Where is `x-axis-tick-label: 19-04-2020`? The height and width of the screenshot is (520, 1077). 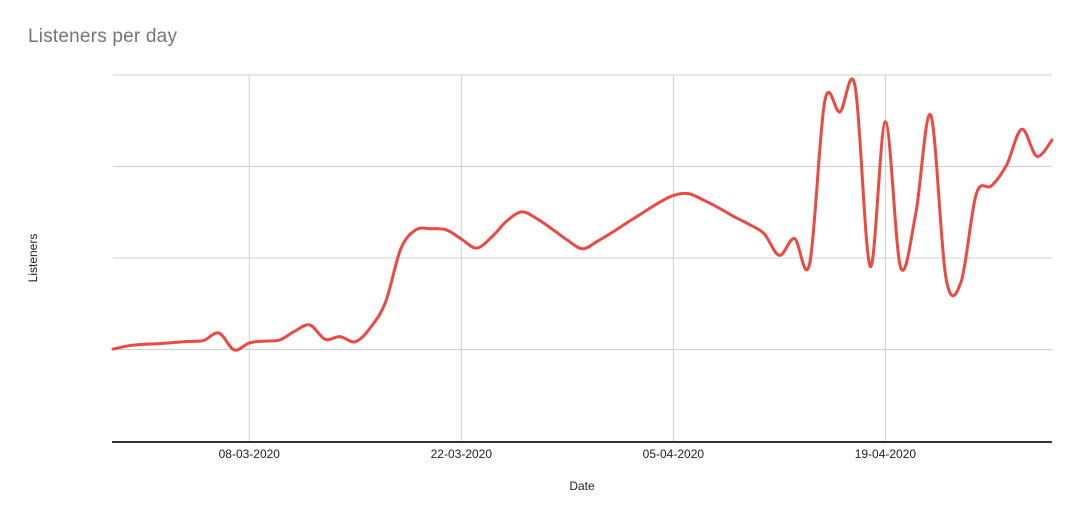
x-axis-tick-label: 19-04-2020 is located at coordinates (885, 454).